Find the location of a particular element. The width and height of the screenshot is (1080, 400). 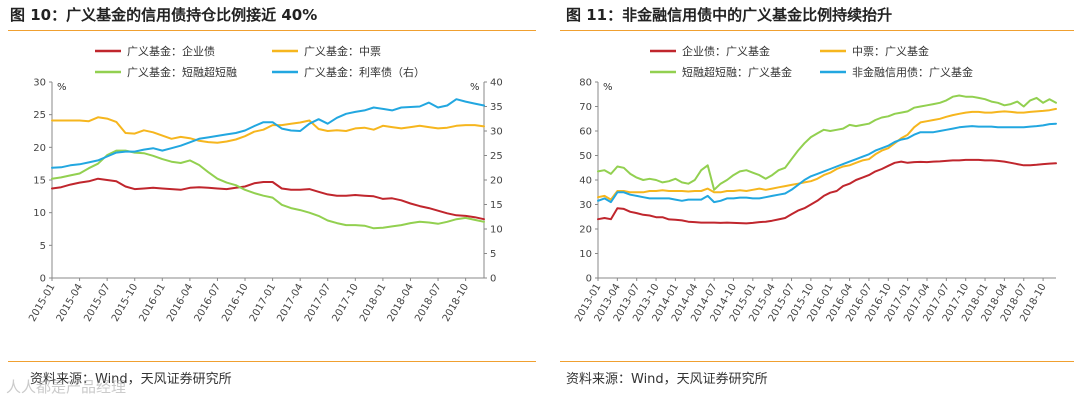

x-tick-label: 2015-01 is located at coordinates (42, 303).